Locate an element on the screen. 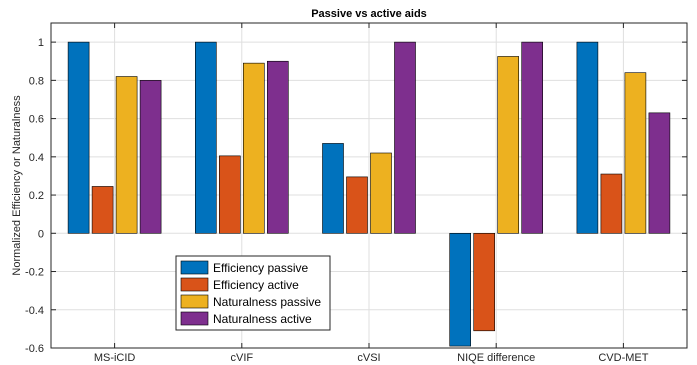 The width and height of the screenshot is (697, 365). x-tick-label: NIQE difference is located at coordinates (496, 358).